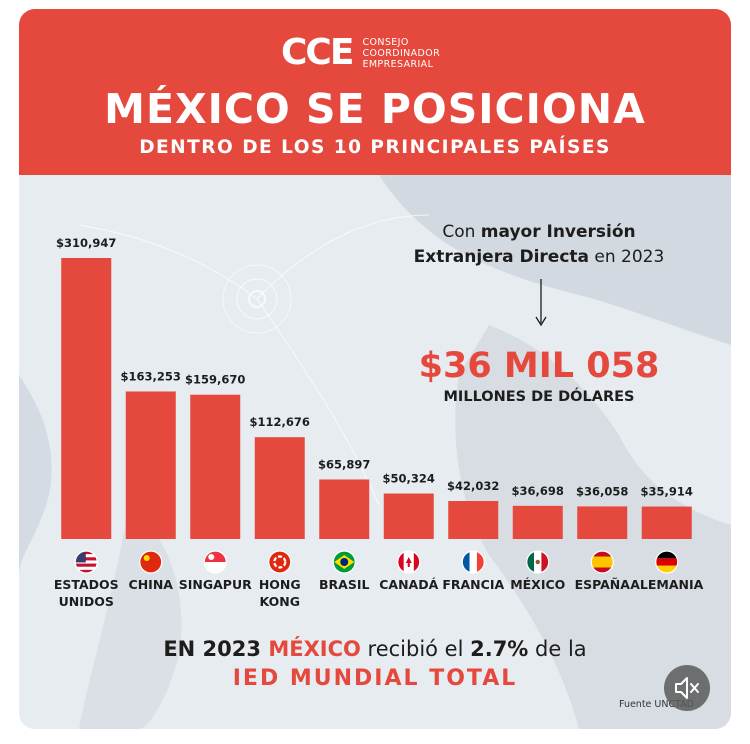 The image size is (750, 744). What do you see at coordinates (280, 422) in the screenshot?
I see `value-label: $112,676` at bounding box center [280, 422].